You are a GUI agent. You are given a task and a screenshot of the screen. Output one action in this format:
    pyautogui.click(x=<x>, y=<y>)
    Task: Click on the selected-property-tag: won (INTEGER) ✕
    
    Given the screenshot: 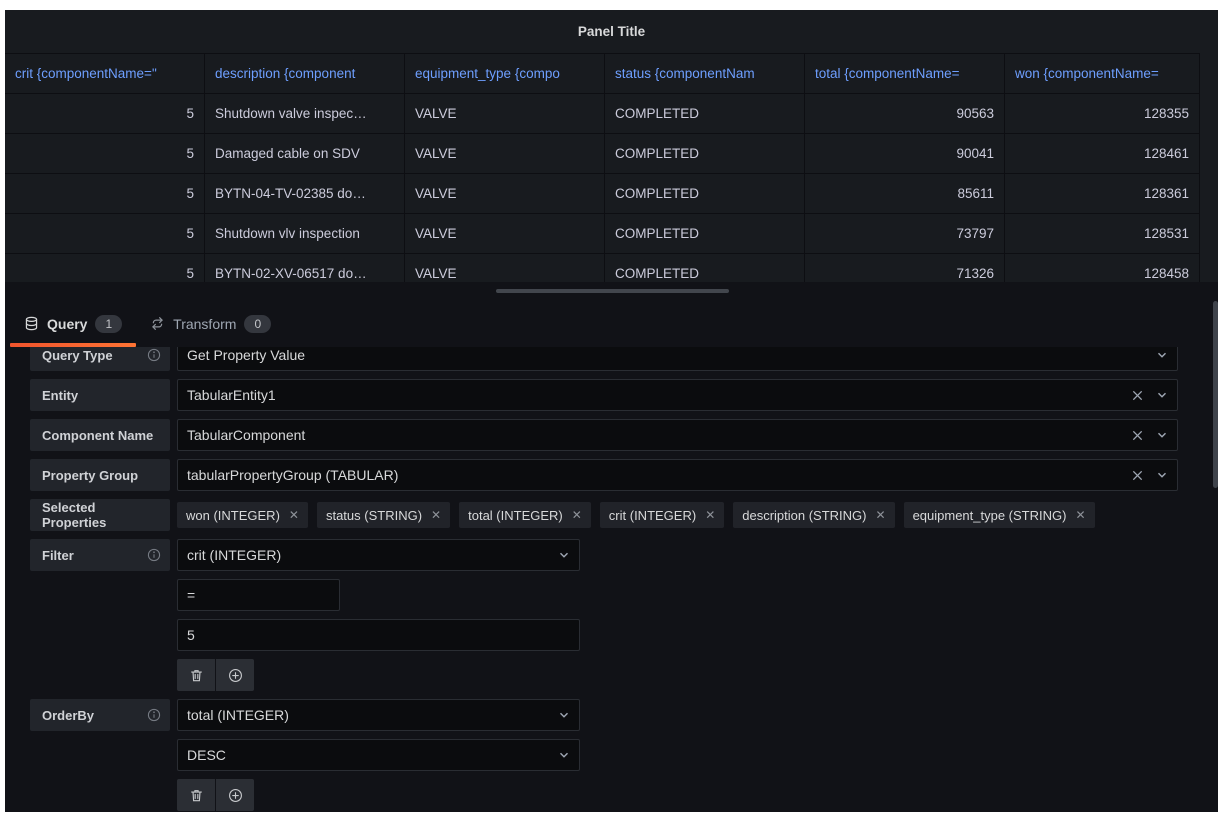 What is the action you would take?
    pyautogui.click(x=242, y=515)
    